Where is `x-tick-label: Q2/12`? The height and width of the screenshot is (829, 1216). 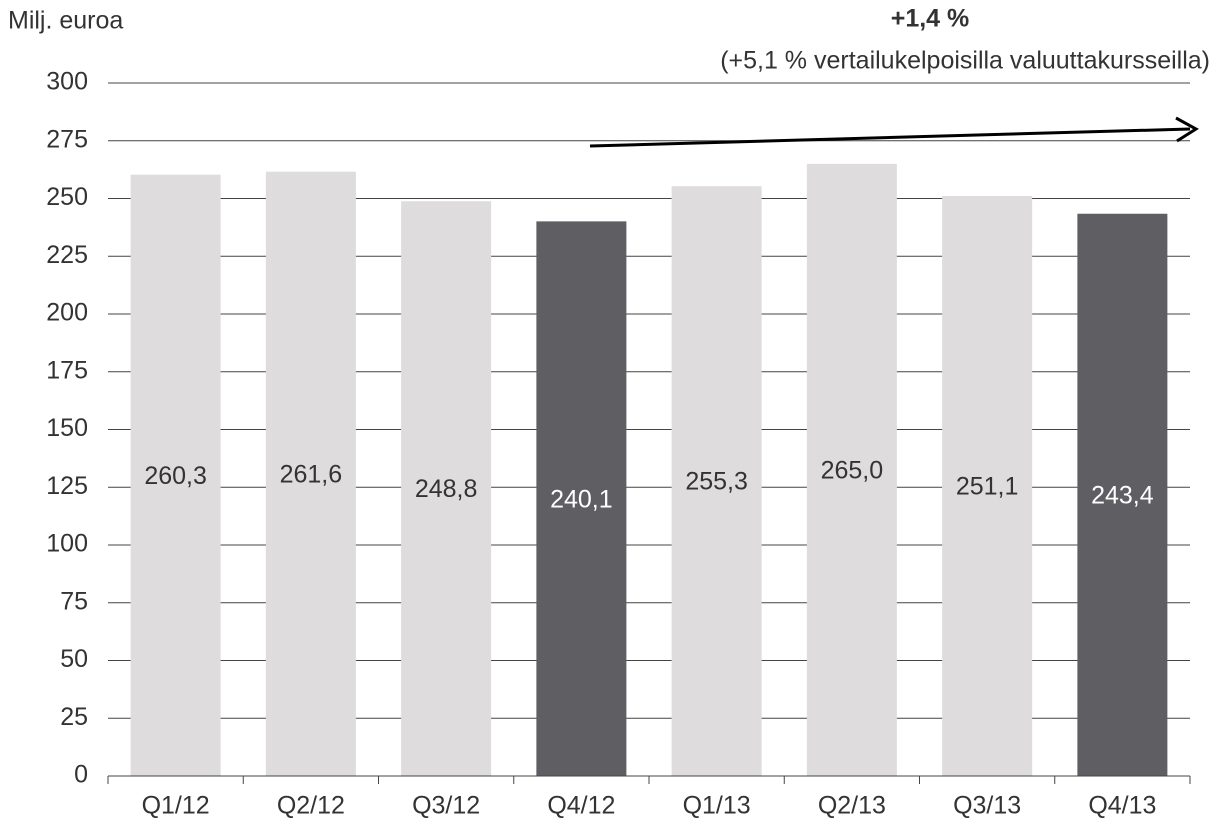 x-tick-label: Q2/12 is located at coordinates (311, 806).